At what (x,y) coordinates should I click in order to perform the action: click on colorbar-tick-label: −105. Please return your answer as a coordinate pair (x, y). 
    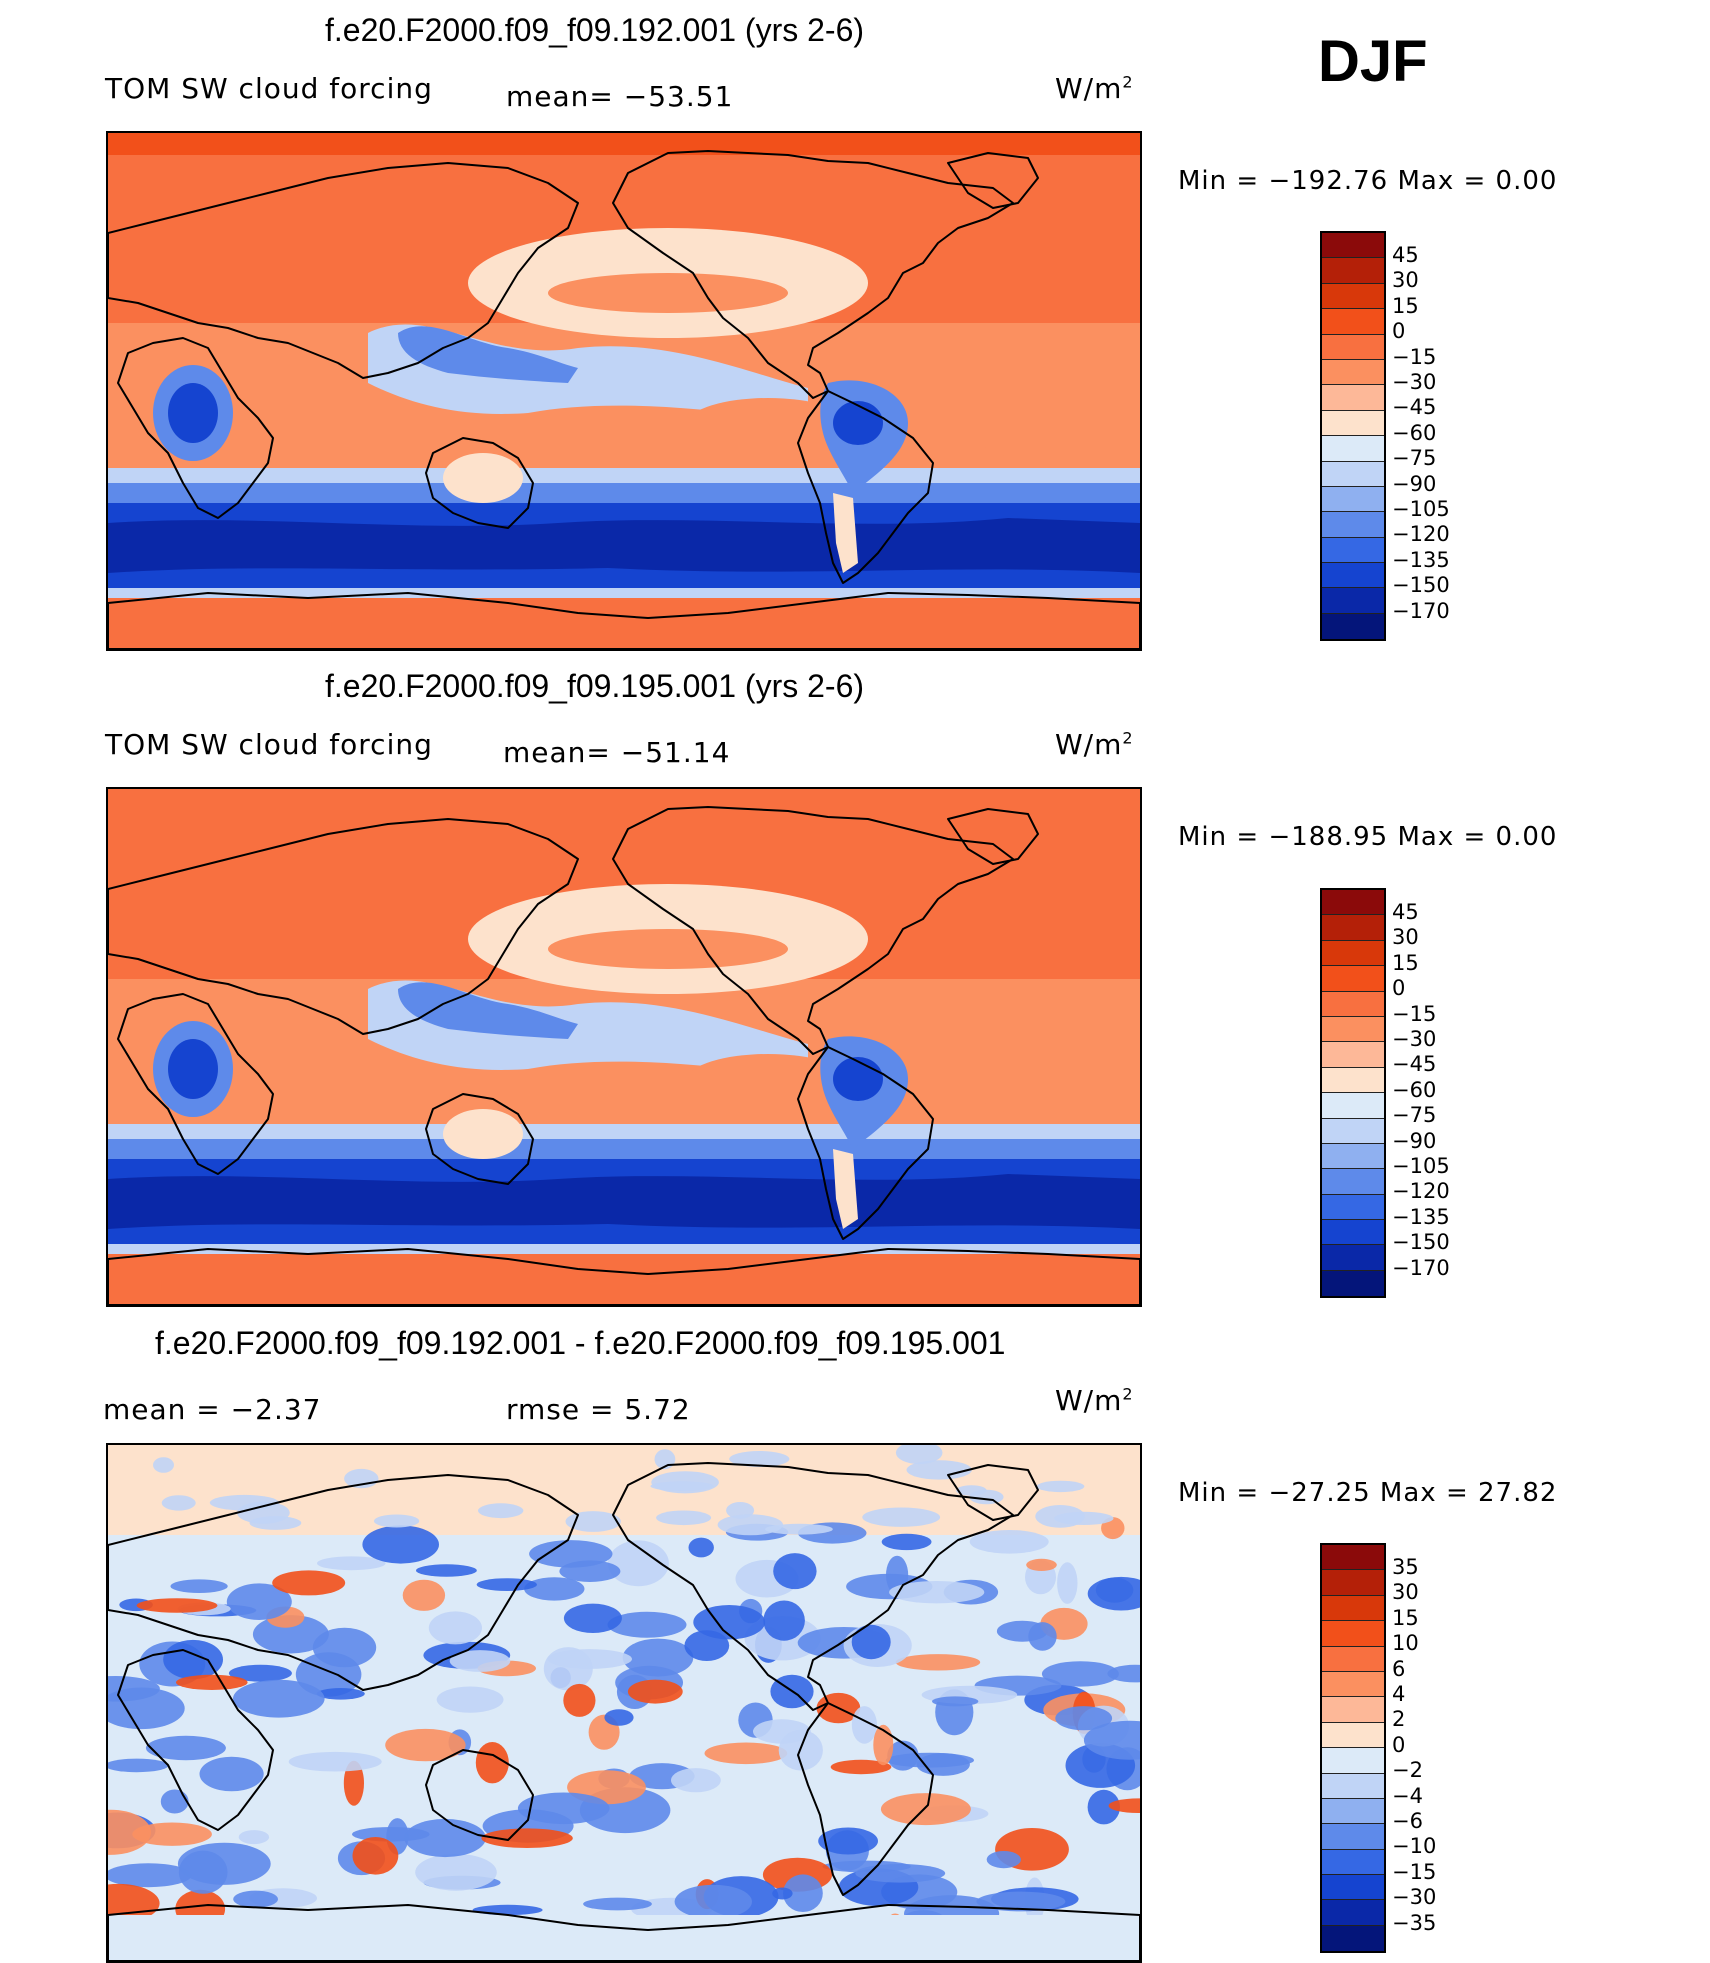
    Looking at the image, I should click on (1421, 509).